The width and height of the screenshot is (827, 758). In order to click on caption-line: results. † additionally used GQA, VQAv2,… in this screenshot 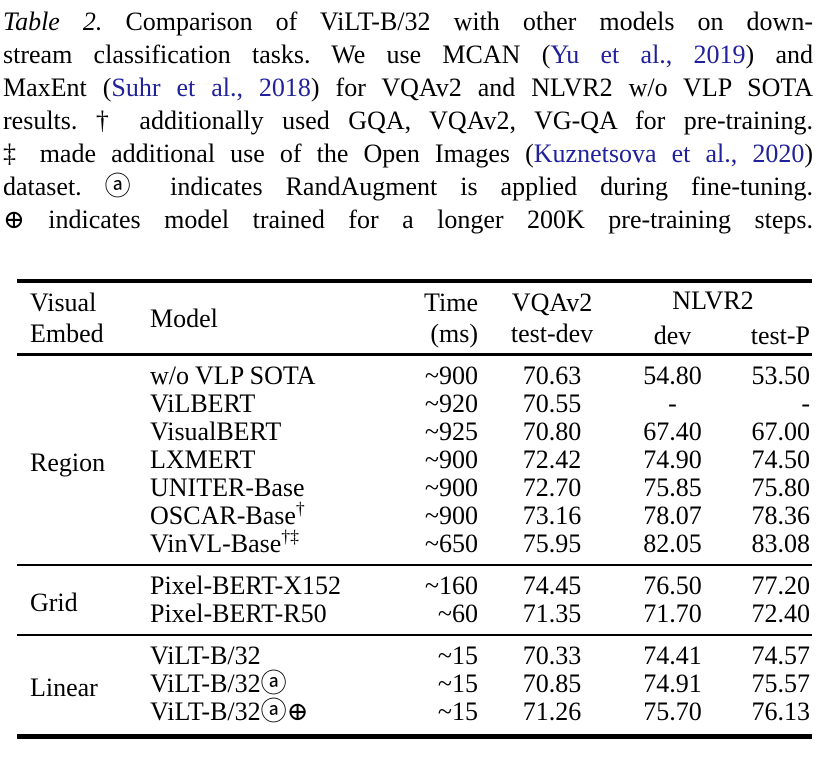, I will do `click(408, 120)`.